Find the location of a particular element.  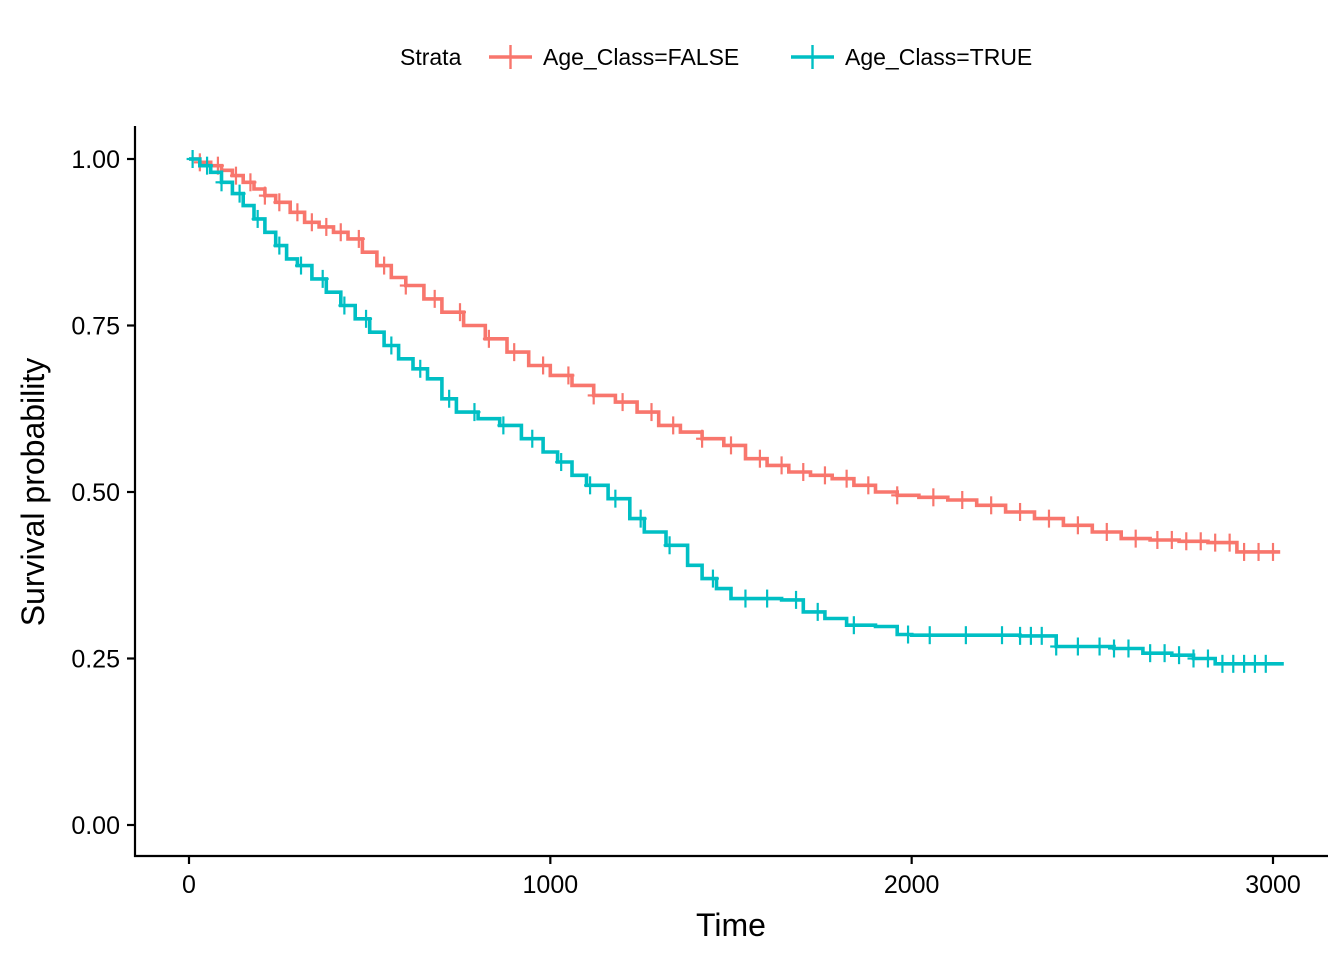

y-ticks: 0.00 0.25 0.50 0.75 1.00 is located at coordinates (103, 493).